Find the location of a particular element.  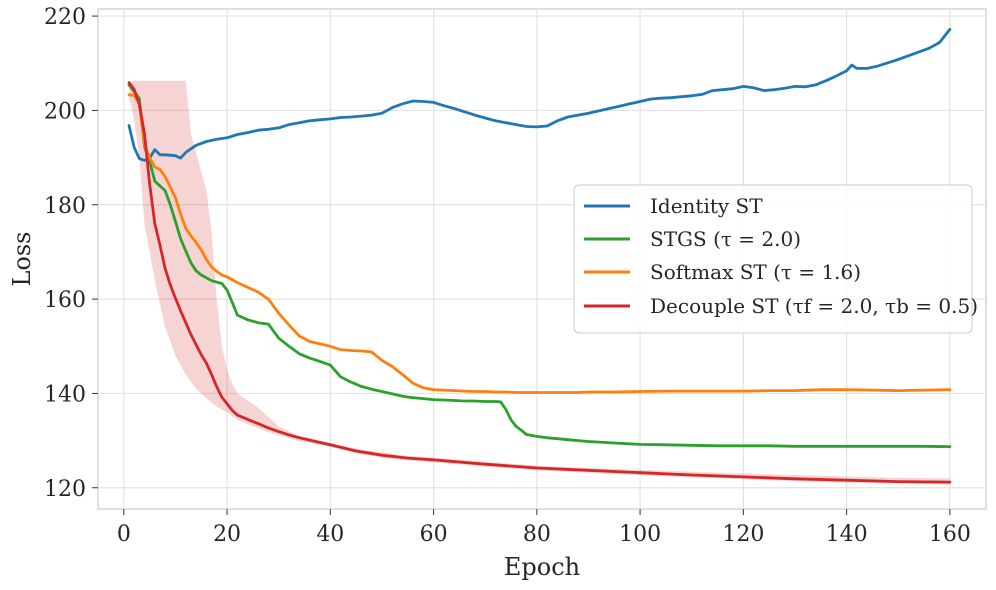

x-tick-label-60: 60 is located at coordinates (434, 534).